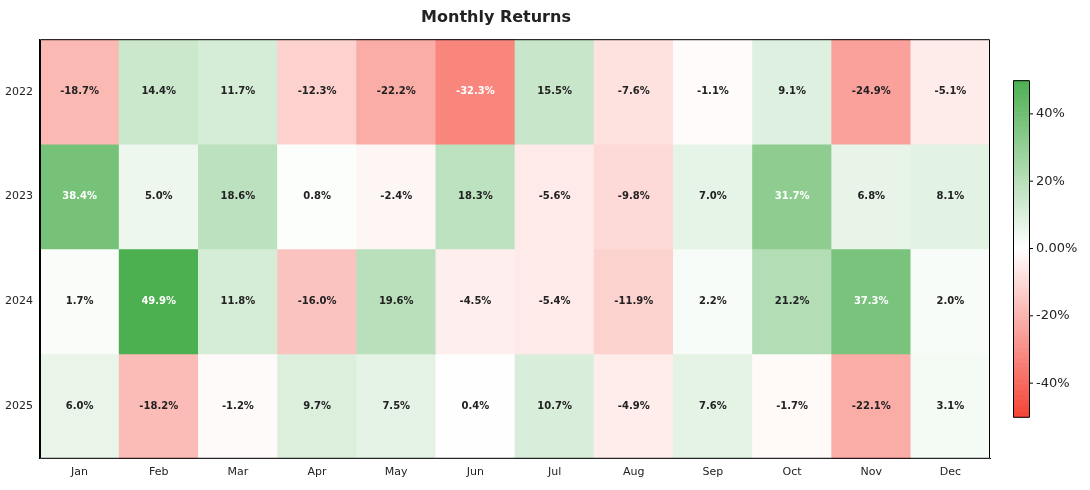 The height and width of the screenshot is (490, 1090). What do you see at coordinates (496, 16) in the screenshot?
I see `chart-title: Monthly Returns` at bounding box center [496, 16].